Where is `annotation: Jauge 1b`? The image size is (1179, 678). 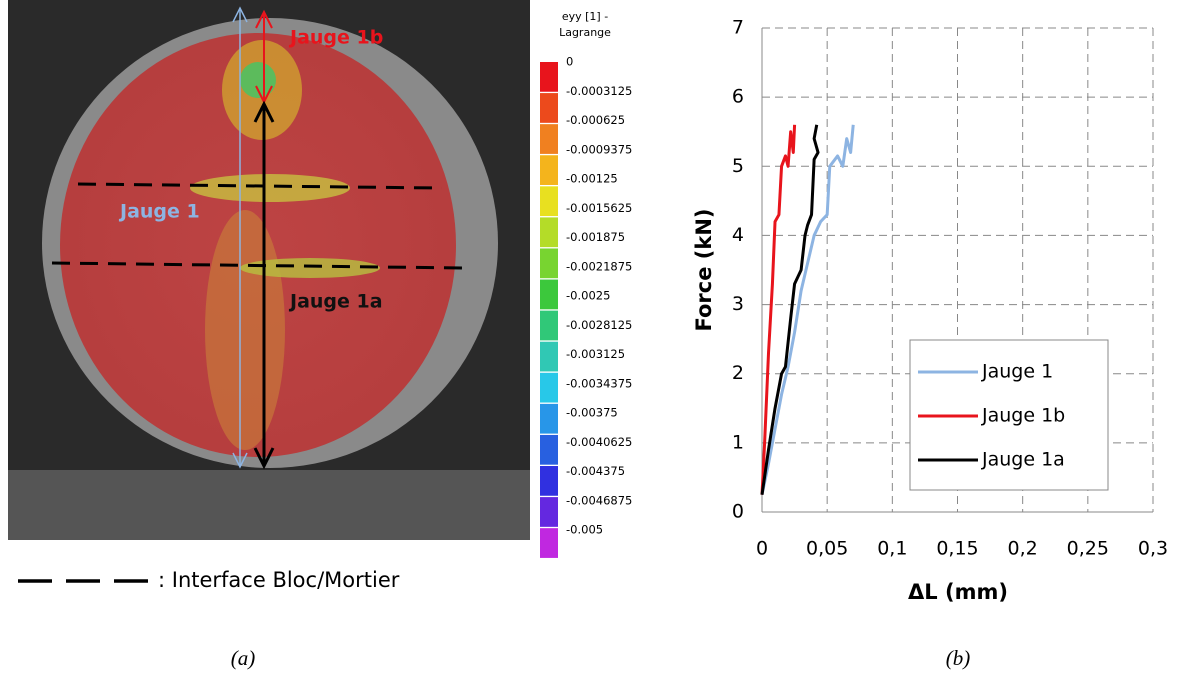
annotation: Jauge 1b is located at coordinates (335, 38).